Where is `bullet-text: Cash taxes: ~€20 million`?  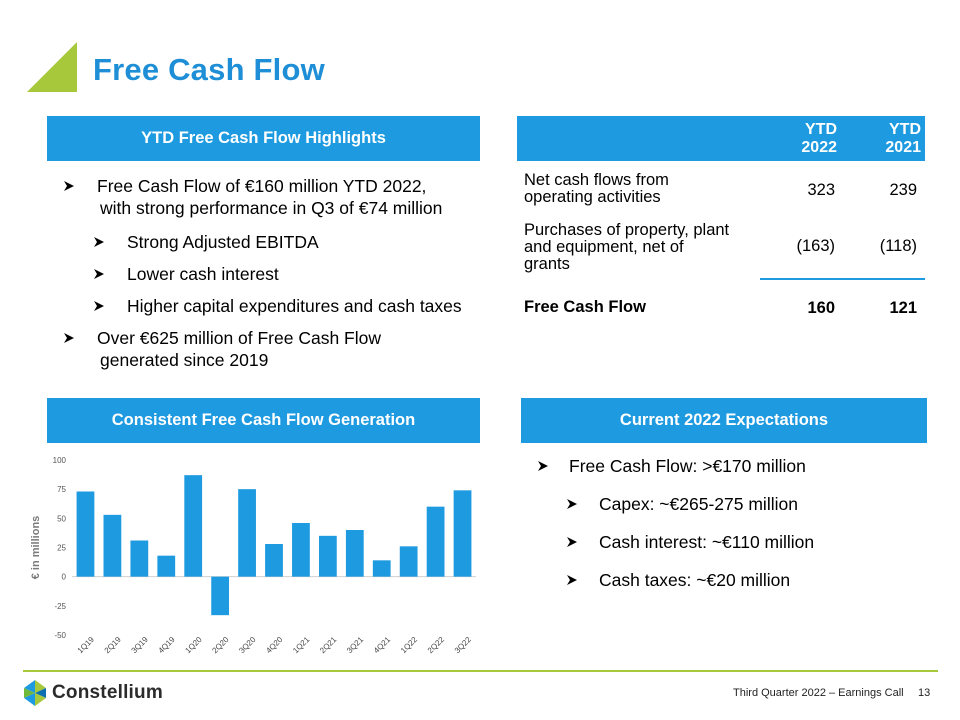
bullet-text: Cash taxes: ~€20 million is located at coordinates (695, 580).